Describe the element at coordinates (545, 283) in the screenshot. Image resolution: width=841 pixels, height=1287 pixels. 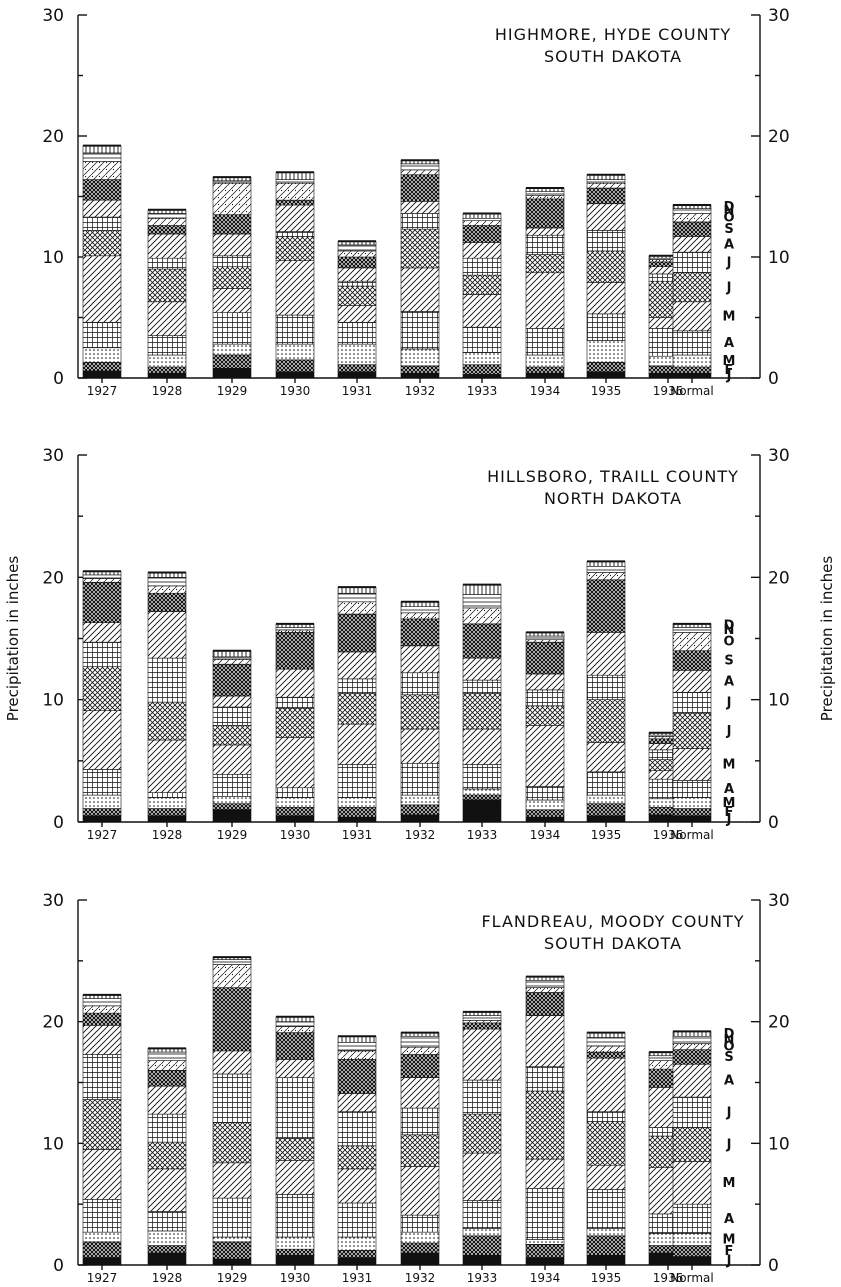
I see `bar-1934` at that location.